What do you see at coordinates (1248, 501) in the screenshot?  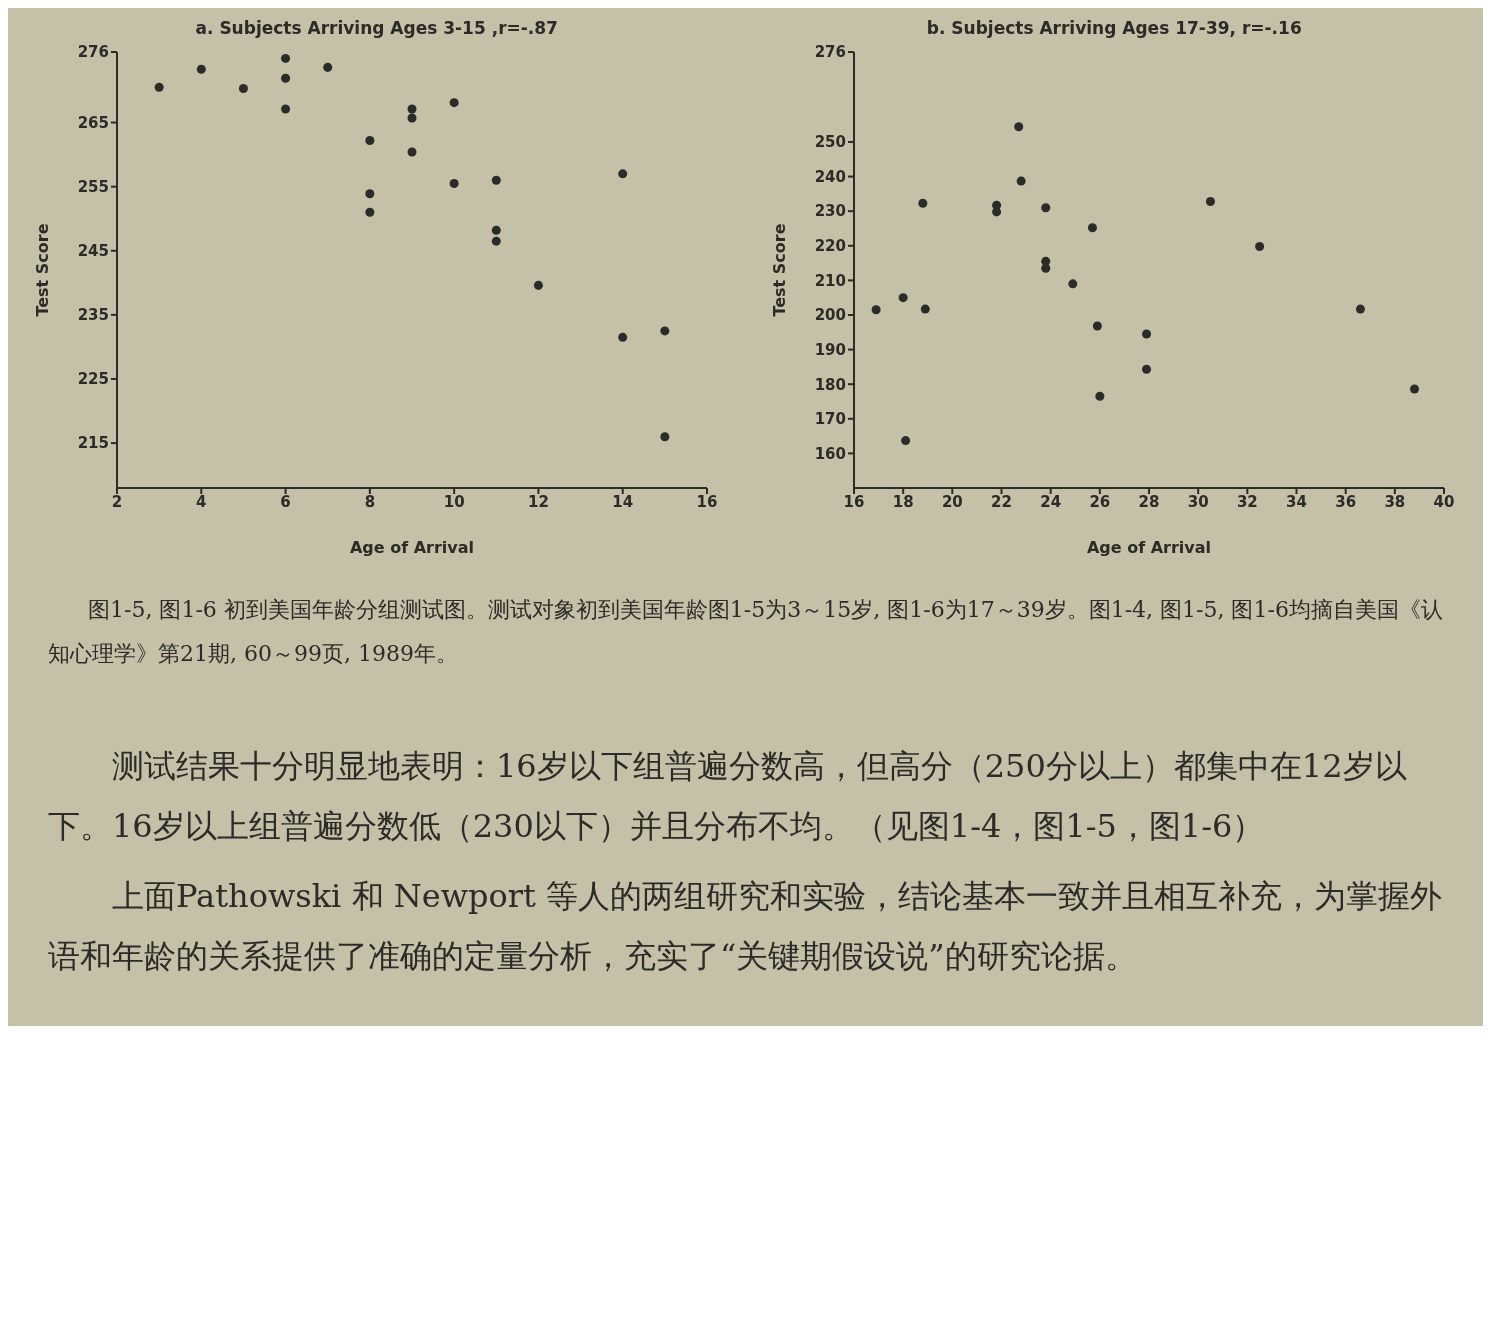 I see `x-tick-label: 32` at bounding box center [1248, 501].